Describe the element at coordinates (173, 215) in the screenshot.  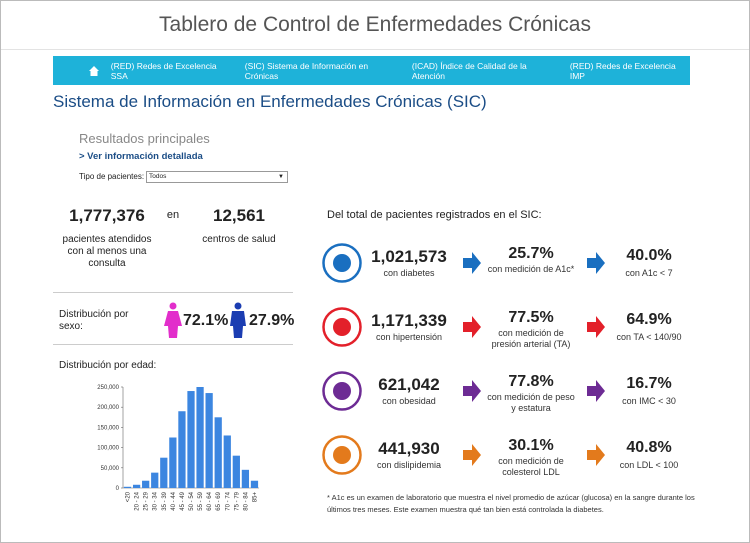
I see `connector: en` at that location.